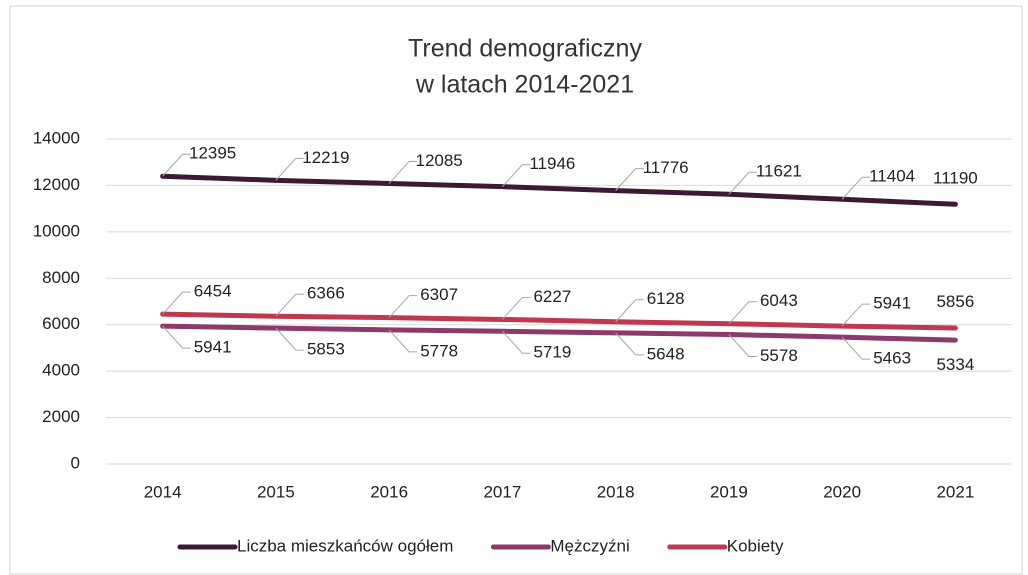 The image size is (1028, 575). What do you see at coordinates (779, 300) in the screenshot?
I see `data-label: 6043` at bounding box center [779, 300].